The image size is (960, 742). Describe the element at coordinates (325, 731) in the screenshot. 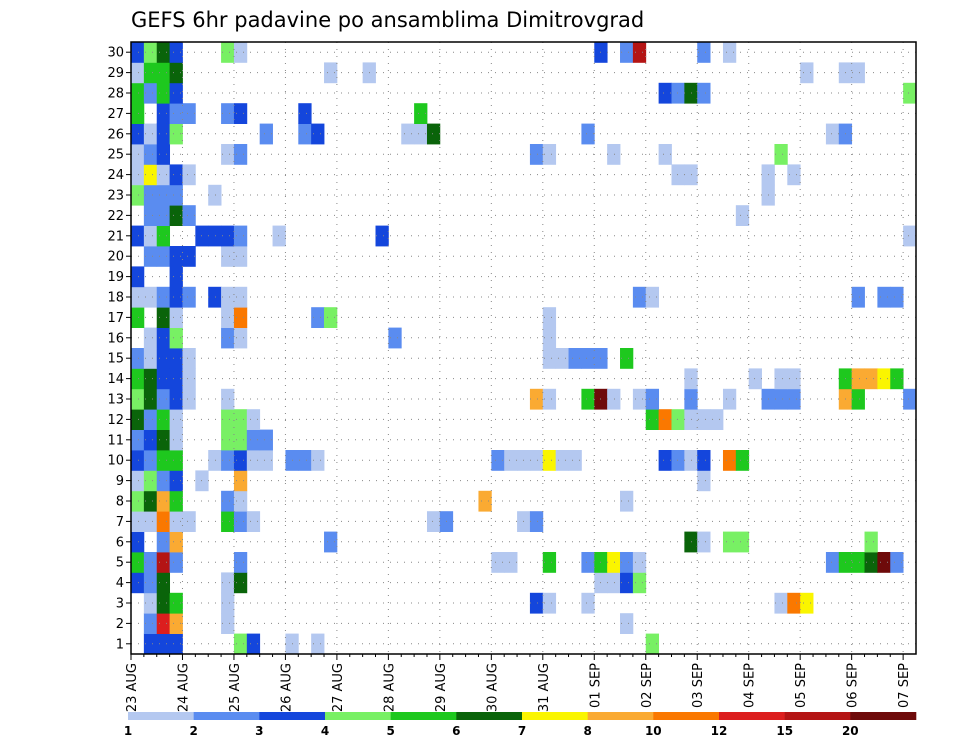

I see `legend-label: 4` at that location.